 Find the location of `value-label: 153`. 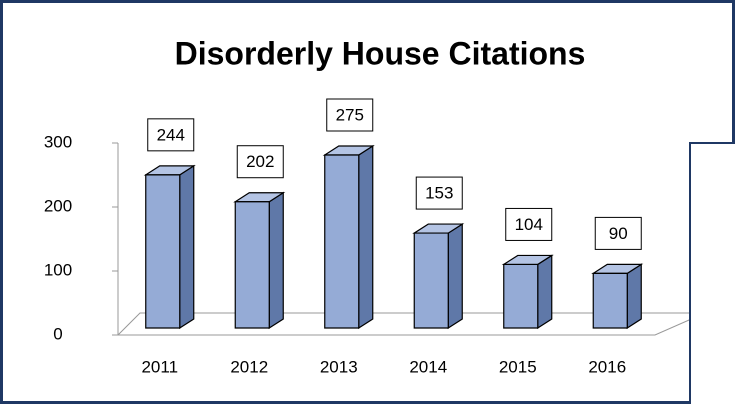

value-label: 153 is located at coordinates (439, 193).